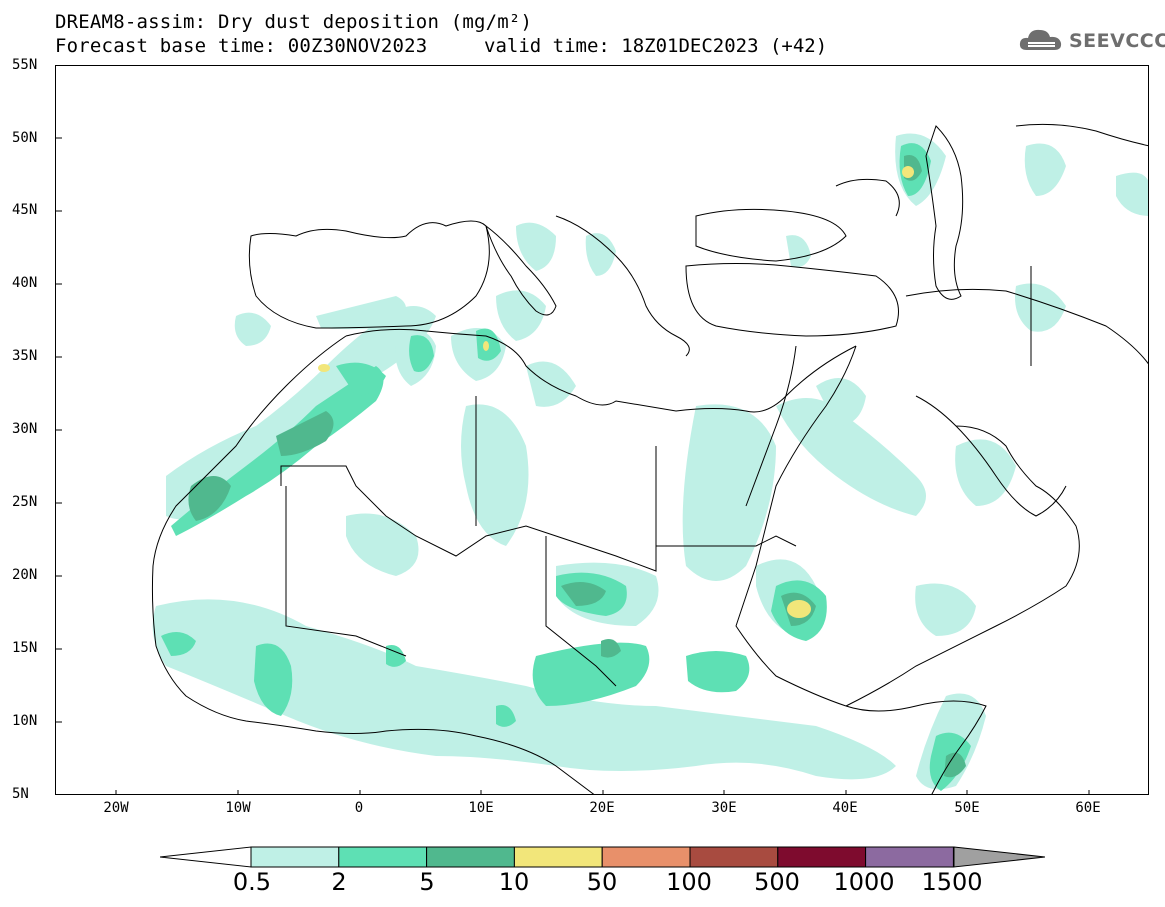  I want to click on colorbar-left-arrow, so click(205, 857).